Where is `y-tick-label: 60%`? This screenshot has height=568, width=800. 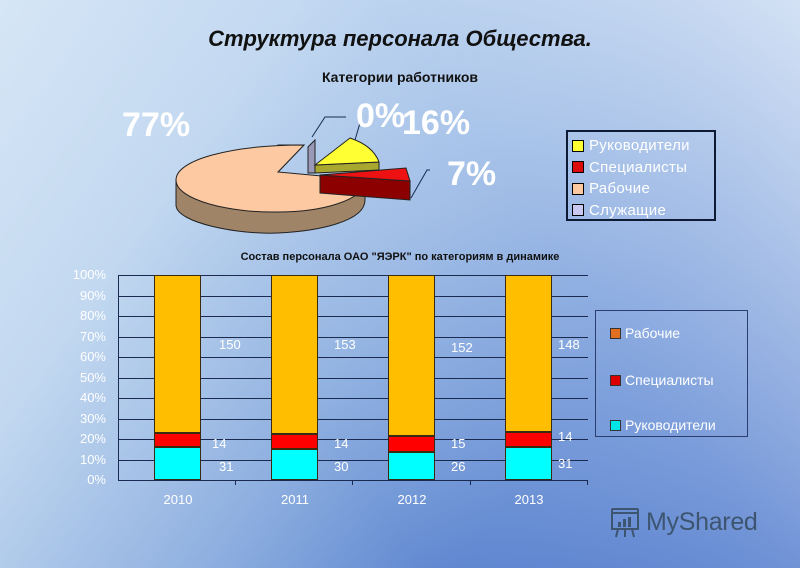 y-tick-label: 60% is located at coordinates (92, 356).